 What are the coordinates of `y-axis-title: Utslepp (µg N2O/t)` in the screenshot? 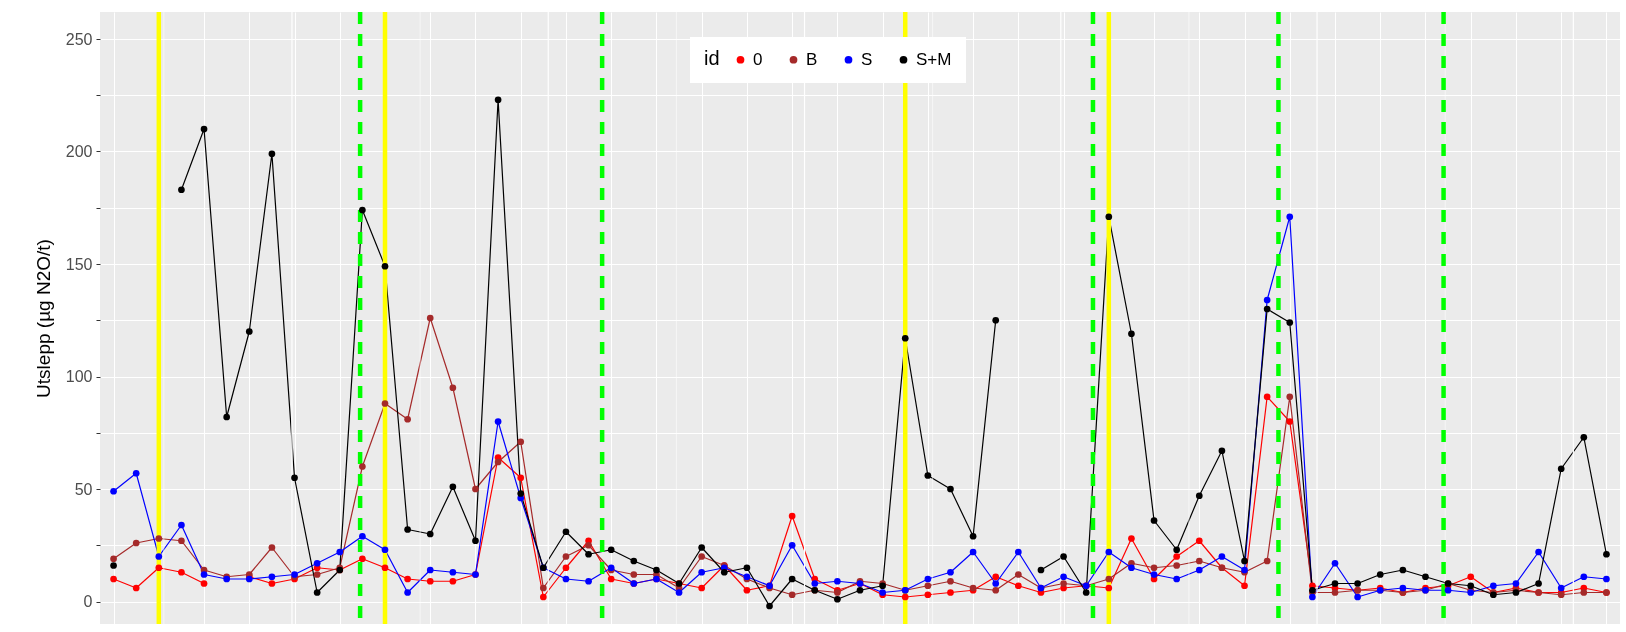 It's located at (43, 318).